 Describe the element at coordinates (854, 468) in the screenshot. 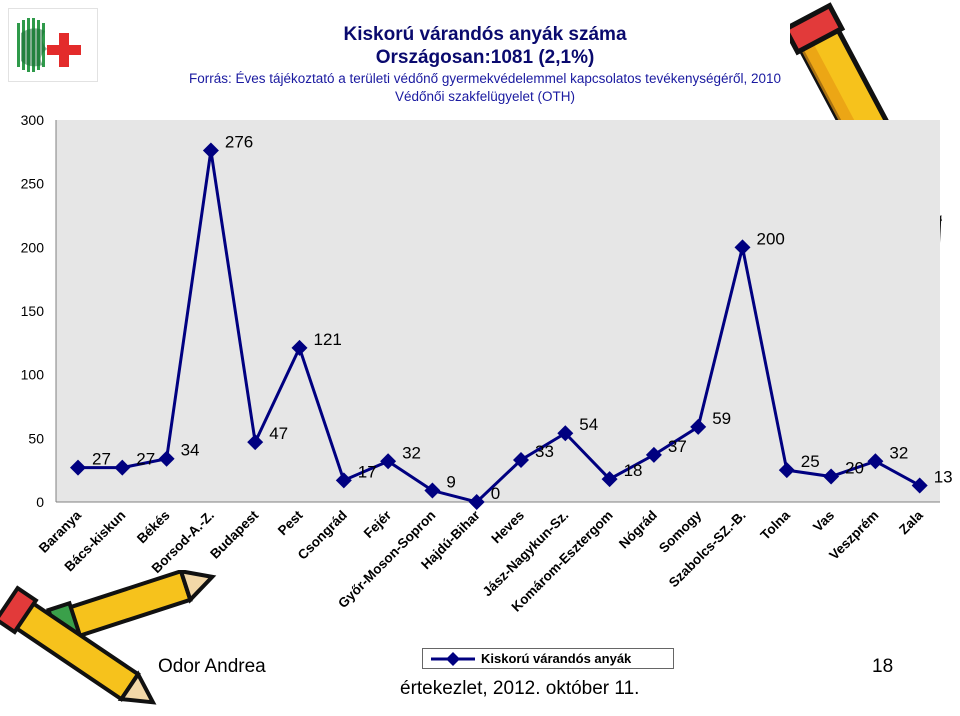

I see `data-label: 20` at that location.